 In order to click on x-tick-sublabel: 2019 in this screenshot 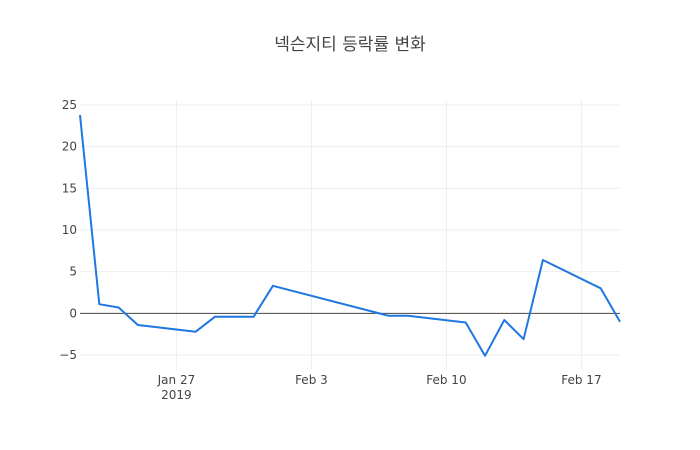, I will do `click(176, 395)`.